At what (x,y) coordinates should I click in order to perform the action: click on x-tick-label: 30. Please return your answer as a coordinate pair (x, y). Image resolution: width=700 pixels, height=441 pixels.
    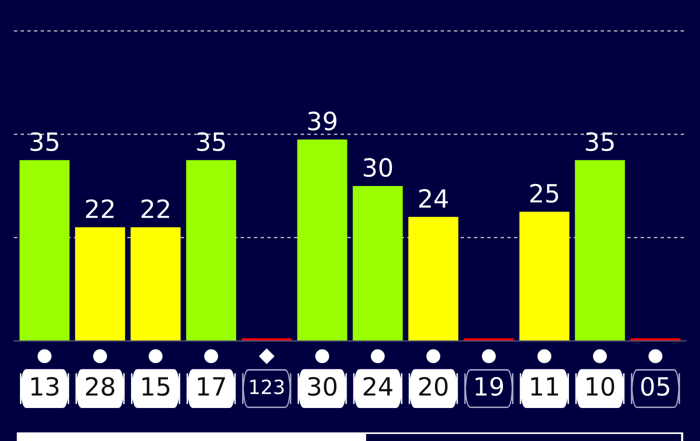
    Looking at the image, I should click on (322, 386).